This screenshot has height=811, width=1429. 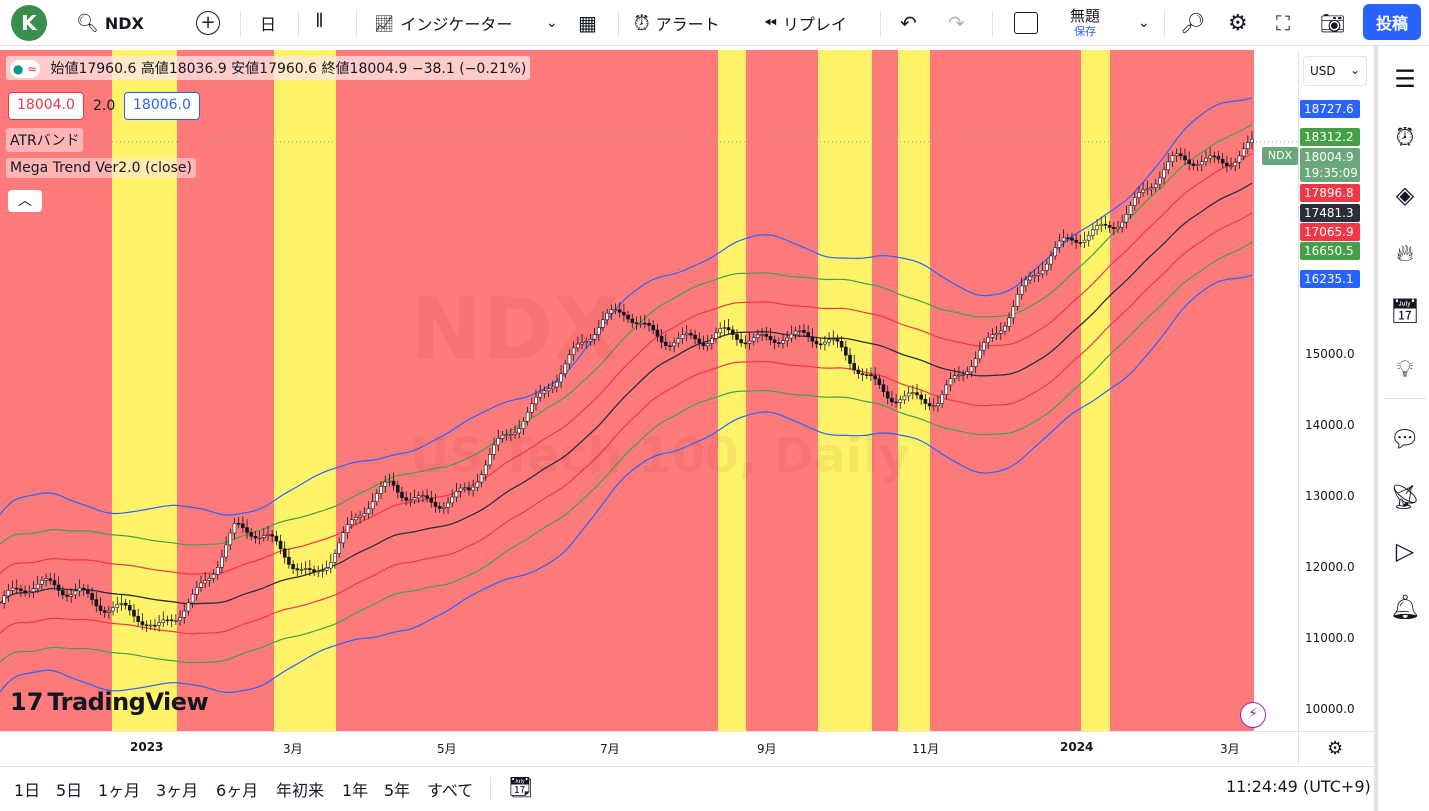 I want to click on calendar-icon: 📅︎, so click(x=1405, y=311).